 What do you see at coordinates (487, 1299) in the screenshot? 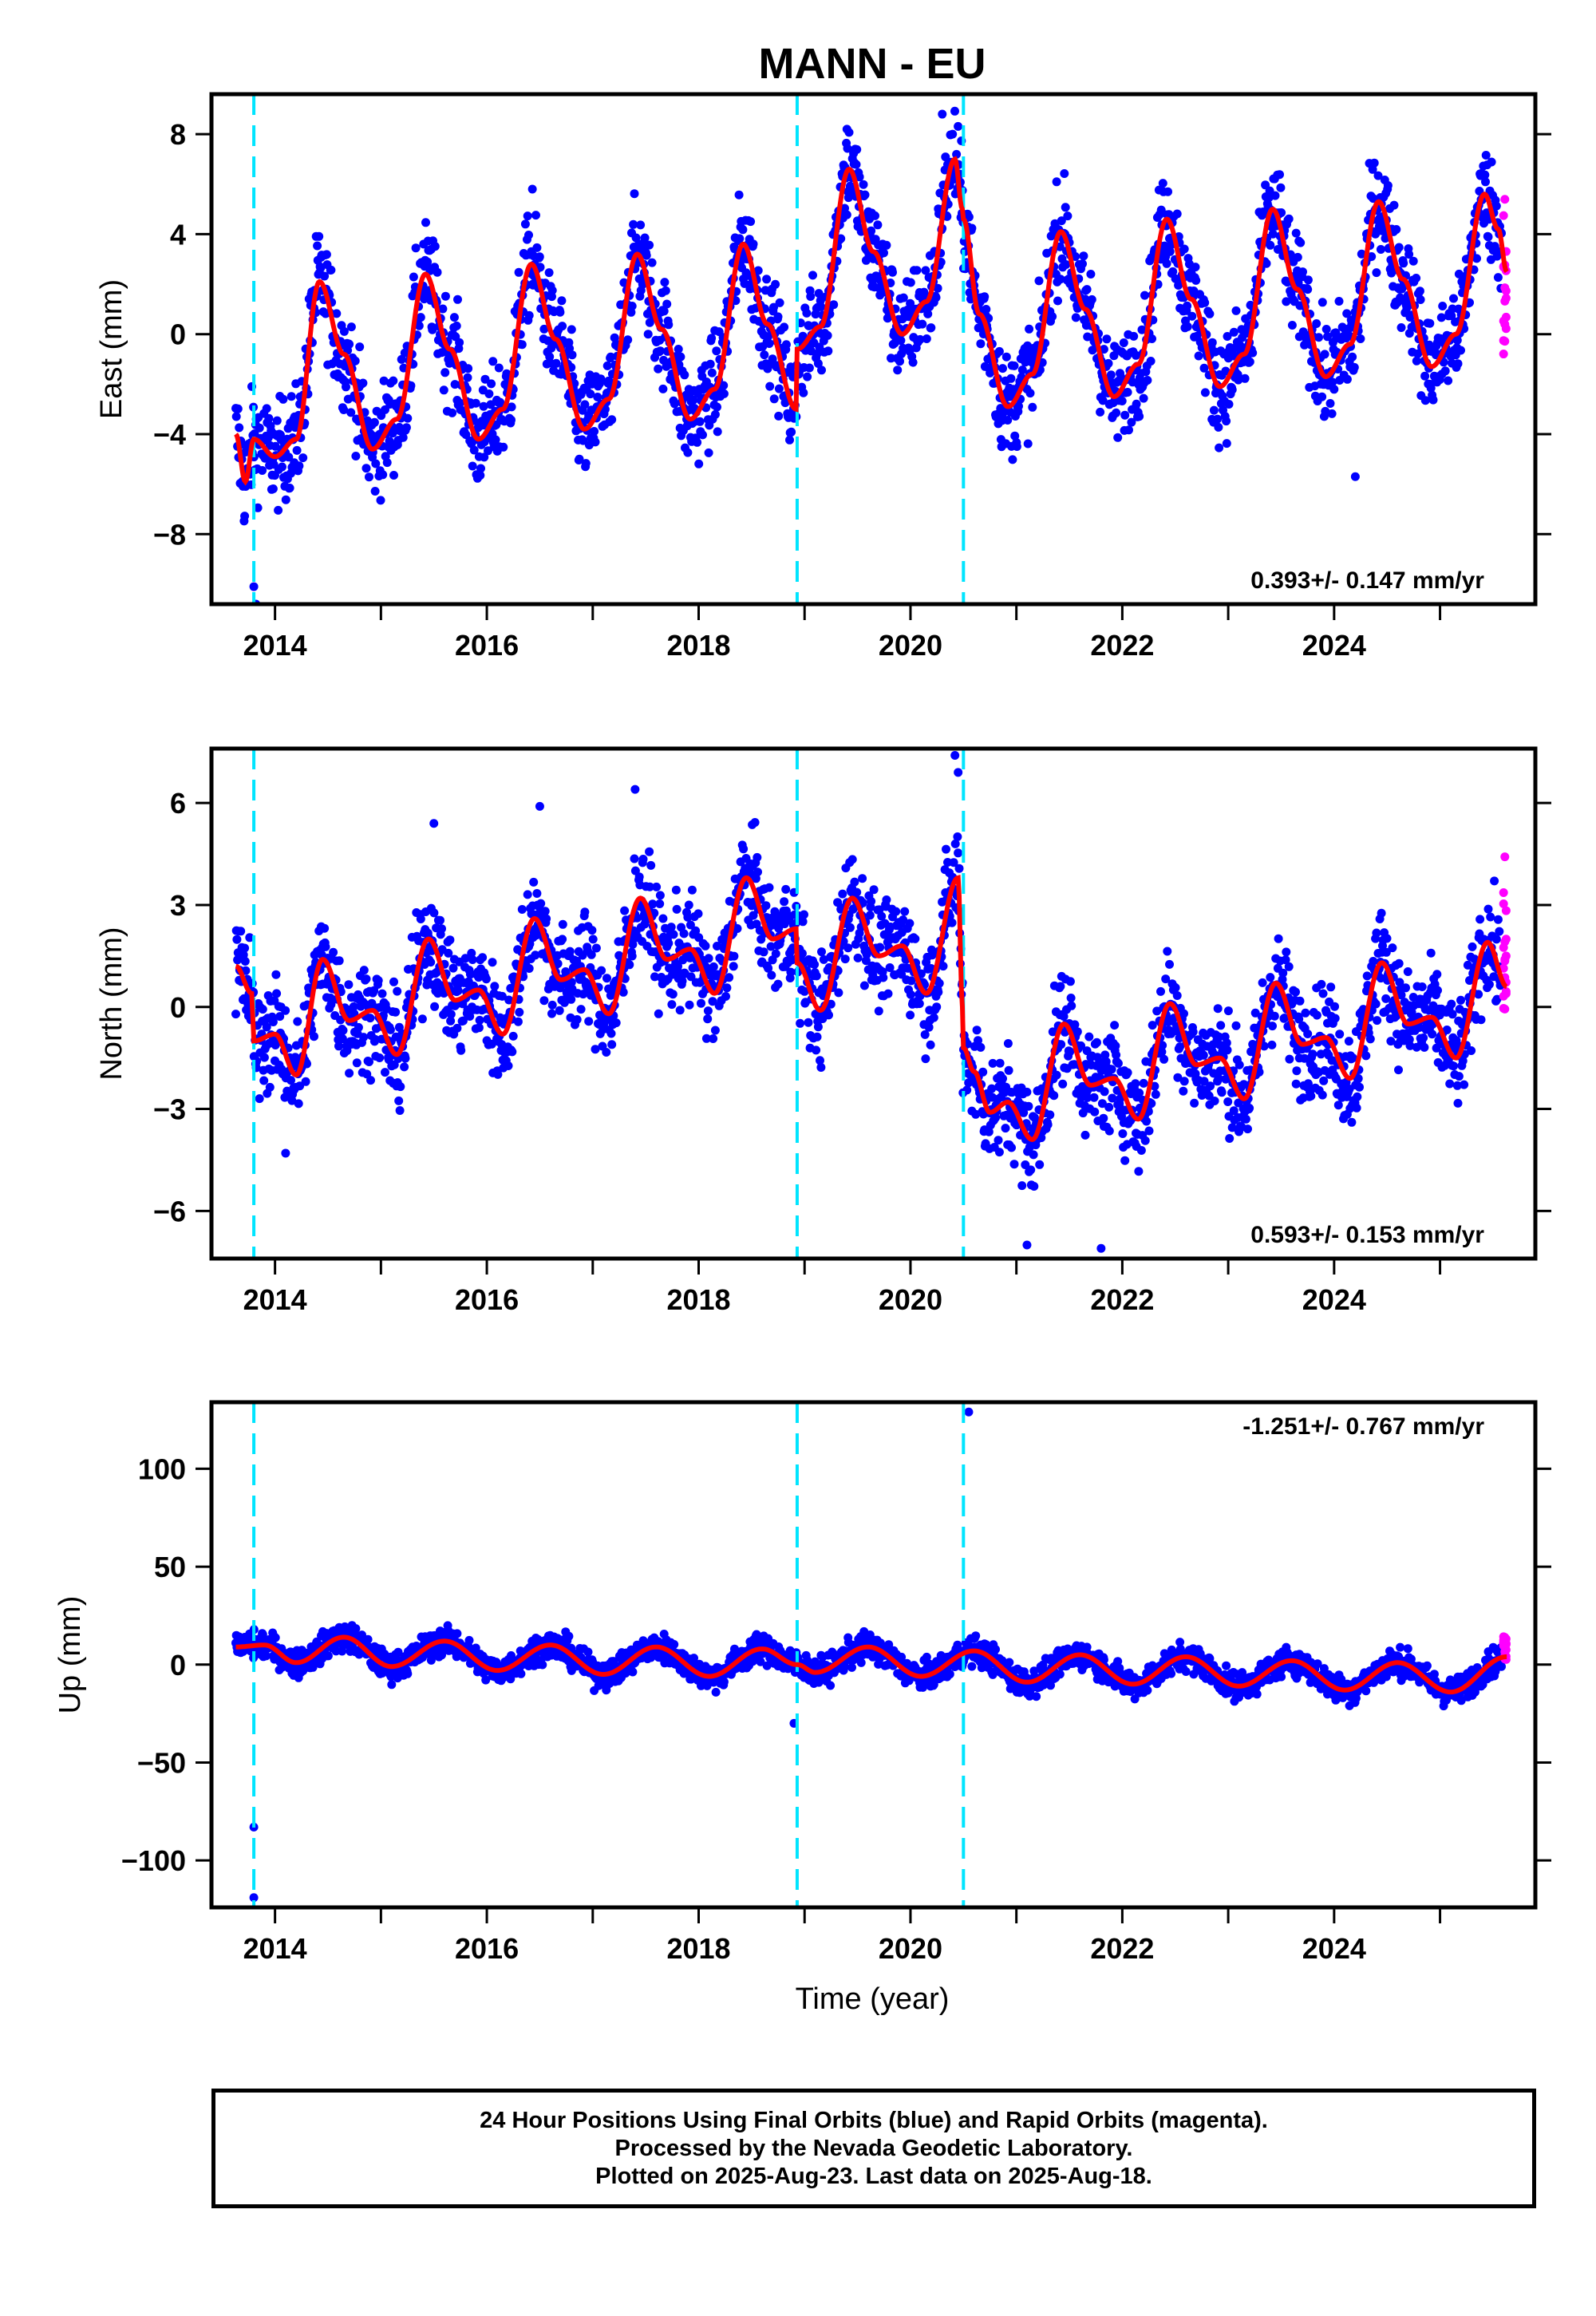
I see `x-tick-label: 2016` at bounding box center [487, 1299].